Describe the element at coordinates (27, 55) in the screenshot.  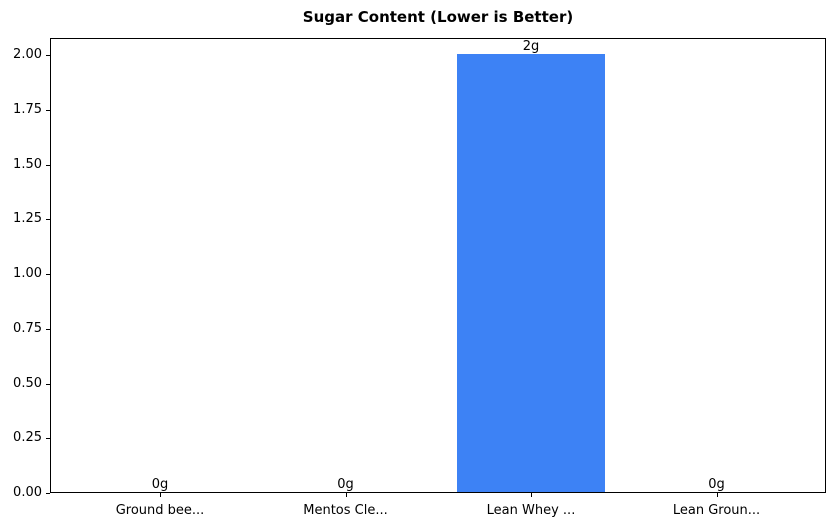
I see `y-axis-tick-label: 2.00` at that location.